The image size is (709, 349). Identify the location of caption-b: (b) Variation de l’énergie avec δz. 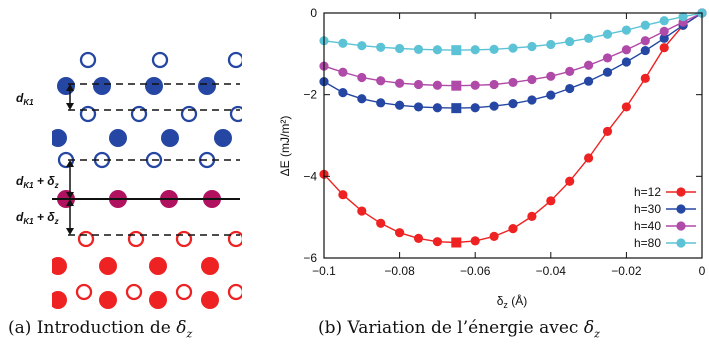
(459, 329).